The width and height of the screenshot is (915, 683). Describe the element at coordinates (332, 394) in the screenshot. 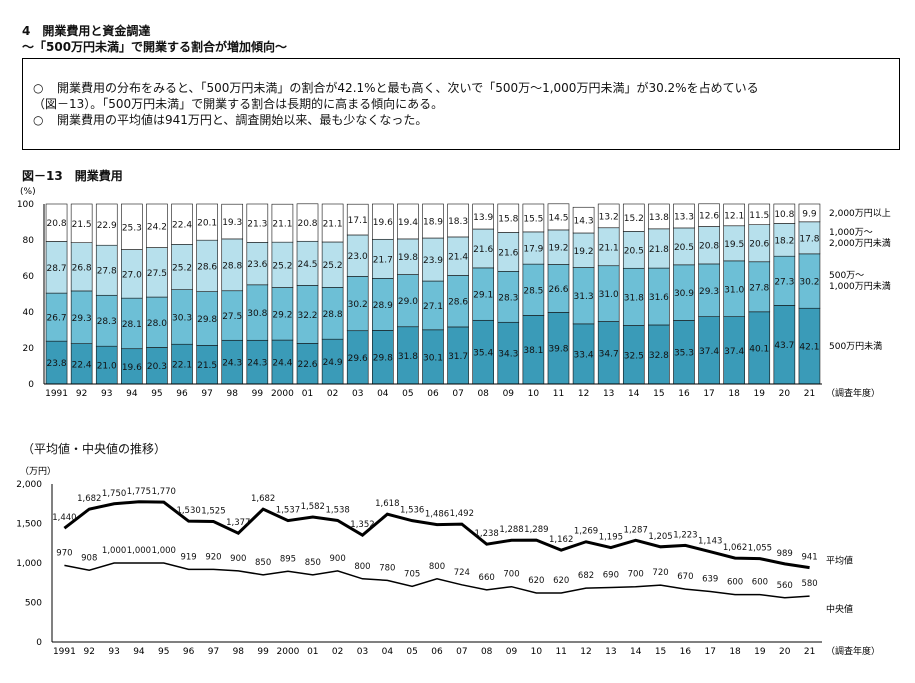

I see `bar-x-tick-label: 02` at that location.